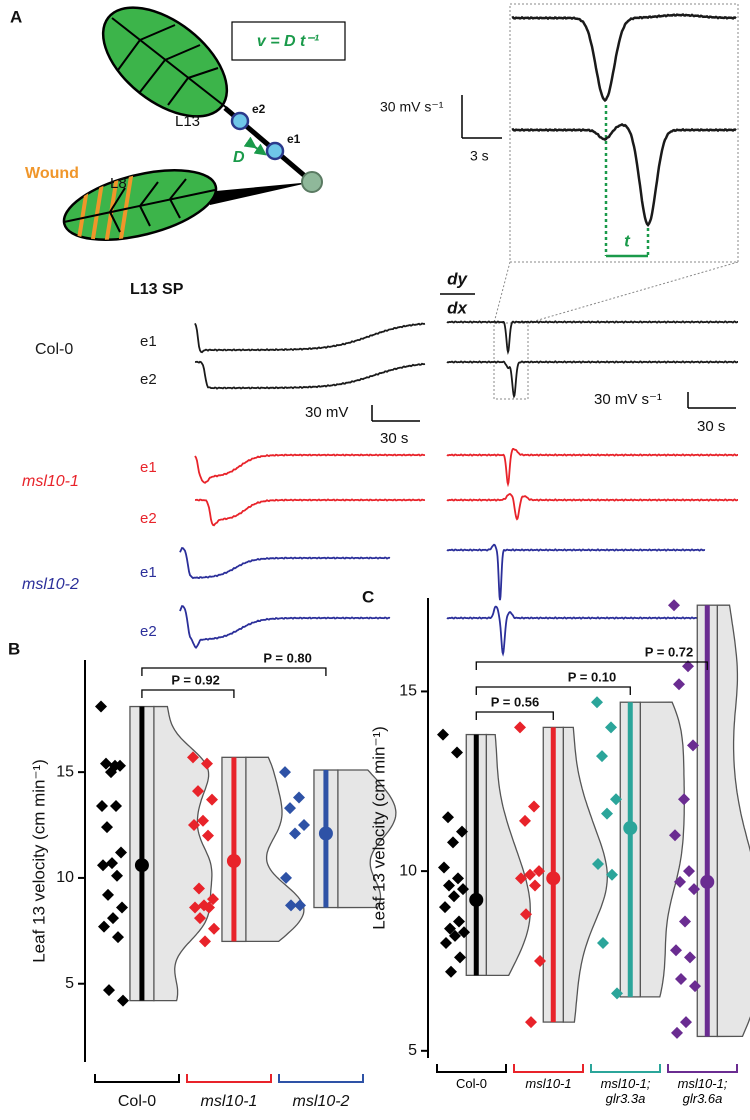  Describe the element at coordinates (553, 407) in the screenshot. I see `trace-scale` at that location.